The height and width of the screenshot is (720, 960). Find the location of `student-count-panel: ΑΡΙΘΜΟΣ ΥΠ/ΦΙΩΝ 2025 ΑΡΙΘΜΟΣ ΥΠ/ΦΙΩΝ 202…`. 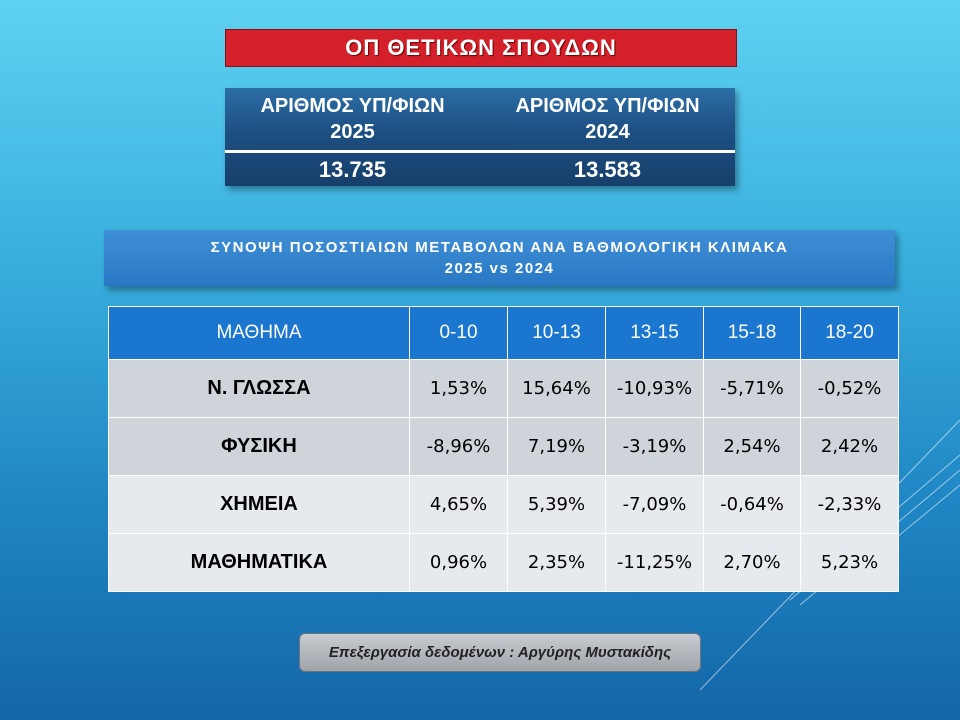

student-count-panel: ΑΡΙΘΜΟΣ ΥΠ/ΦΙΩΝ 2025 ΑΡΙΘΜΟΣ ΥΠ/ΦΙΩΝ 202… is located at coordinates (480, 137).